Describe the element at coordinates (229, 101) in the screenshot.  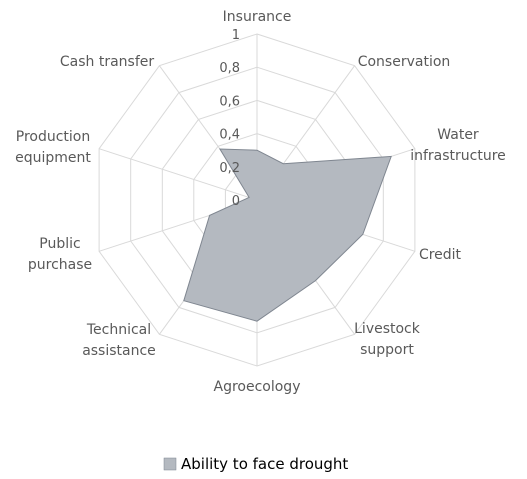
I see `tick-label: 0,6` at that location.